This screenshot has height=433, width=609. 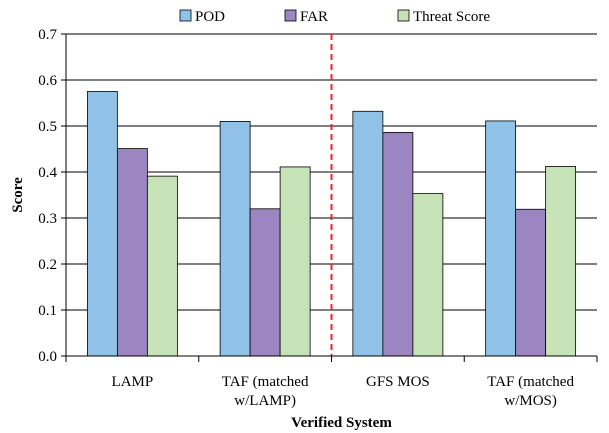 What do you see at coordinates (265, 391) in the screenshot?
I see `category-label: TAF (matched w/LAMP)` at bounding box center [265, 391].